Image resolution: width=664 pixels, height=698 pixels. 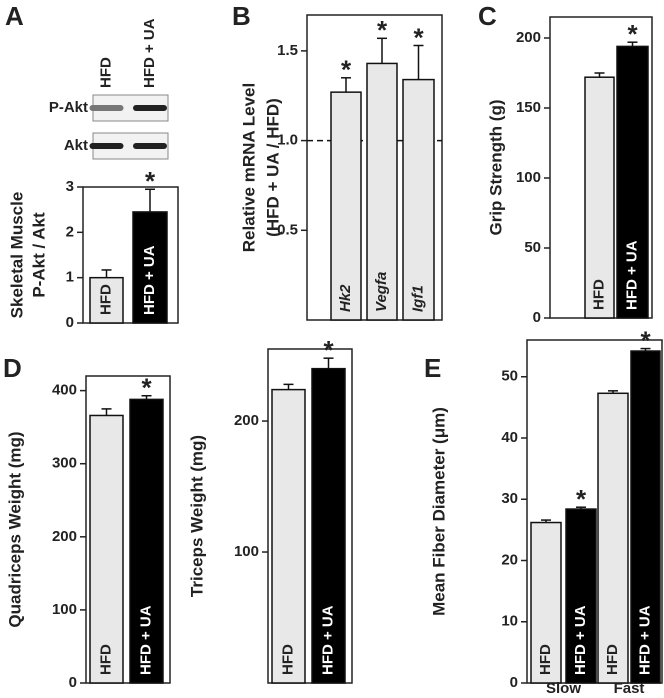 What do you see at coordinates (287, 140) in the screenshot?
I see `y-tick-label: 1.0` at bounding box center [287, 140].